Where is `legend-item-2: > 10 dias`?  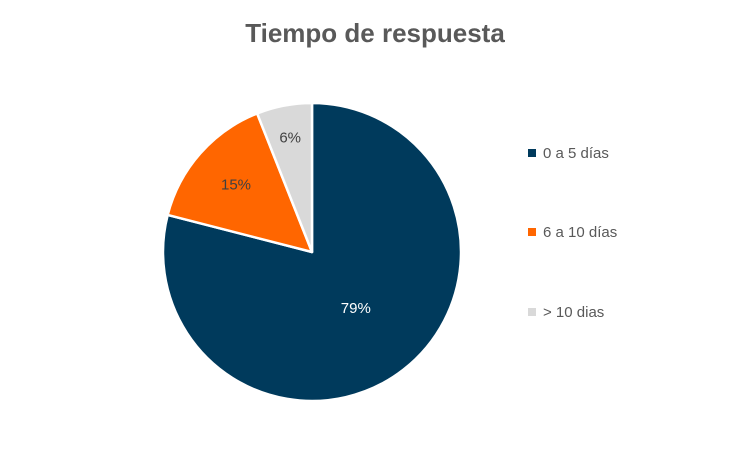
legend-item-2: > 10 dias is located at coordinates (566, 312).